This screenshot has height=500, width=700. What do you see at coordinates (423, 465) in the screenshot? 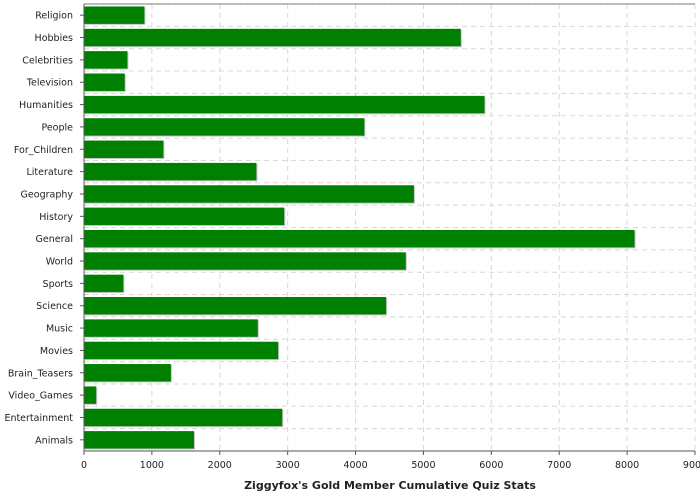
I see `x-tick-label: 5000` at bounding box center [423, 465].